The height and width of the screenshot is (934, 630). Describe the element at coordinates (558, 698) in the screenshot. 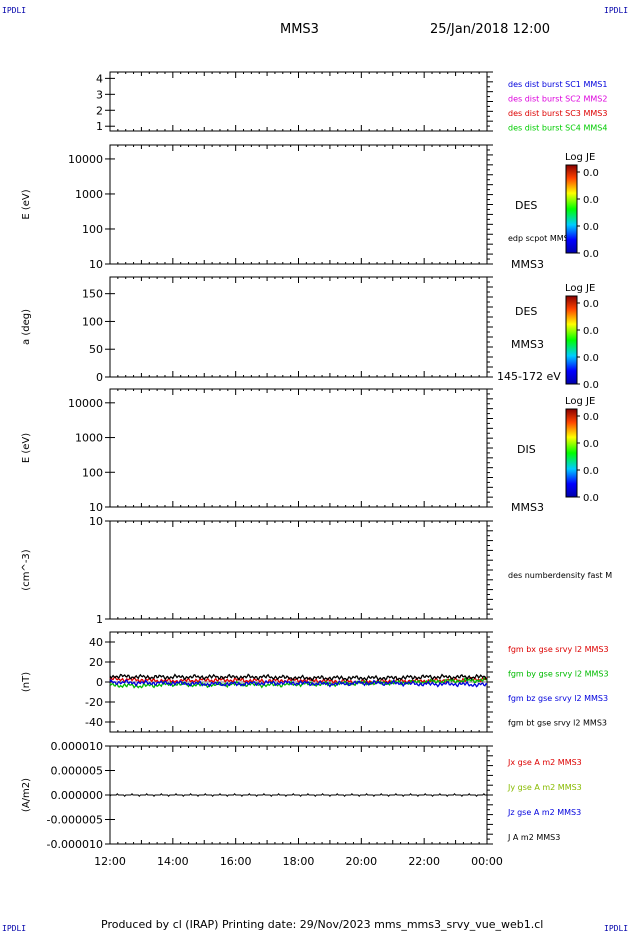

I see `legend-entry: fgm bz gse srvy l2 MMS3` at that location.